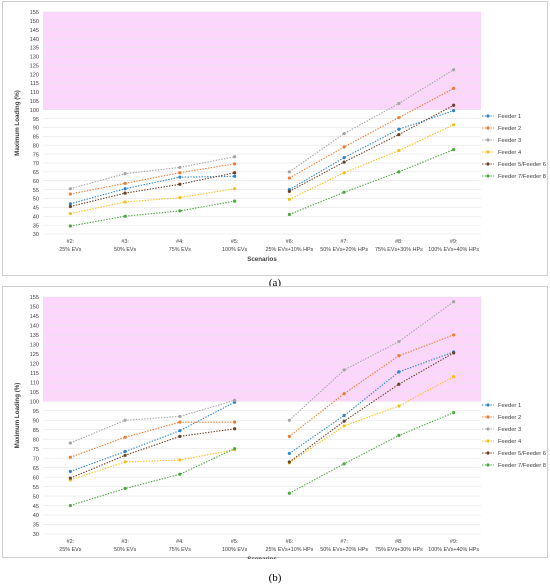 The height and width of the screenshot is (588, 550). I want to click on x-tick-label: 75% EVs, so click(180, 250).